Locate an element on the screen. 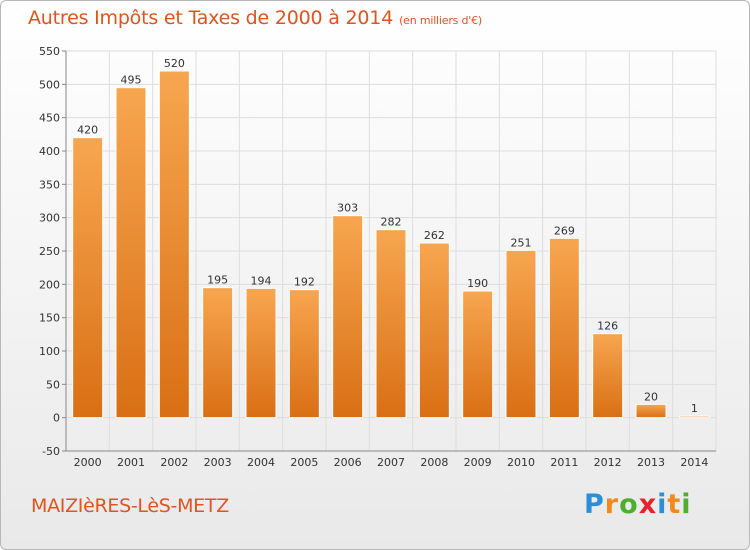 The image size is (750, 550). x-tick-label: 2012 is located at coordinates (608, 462).